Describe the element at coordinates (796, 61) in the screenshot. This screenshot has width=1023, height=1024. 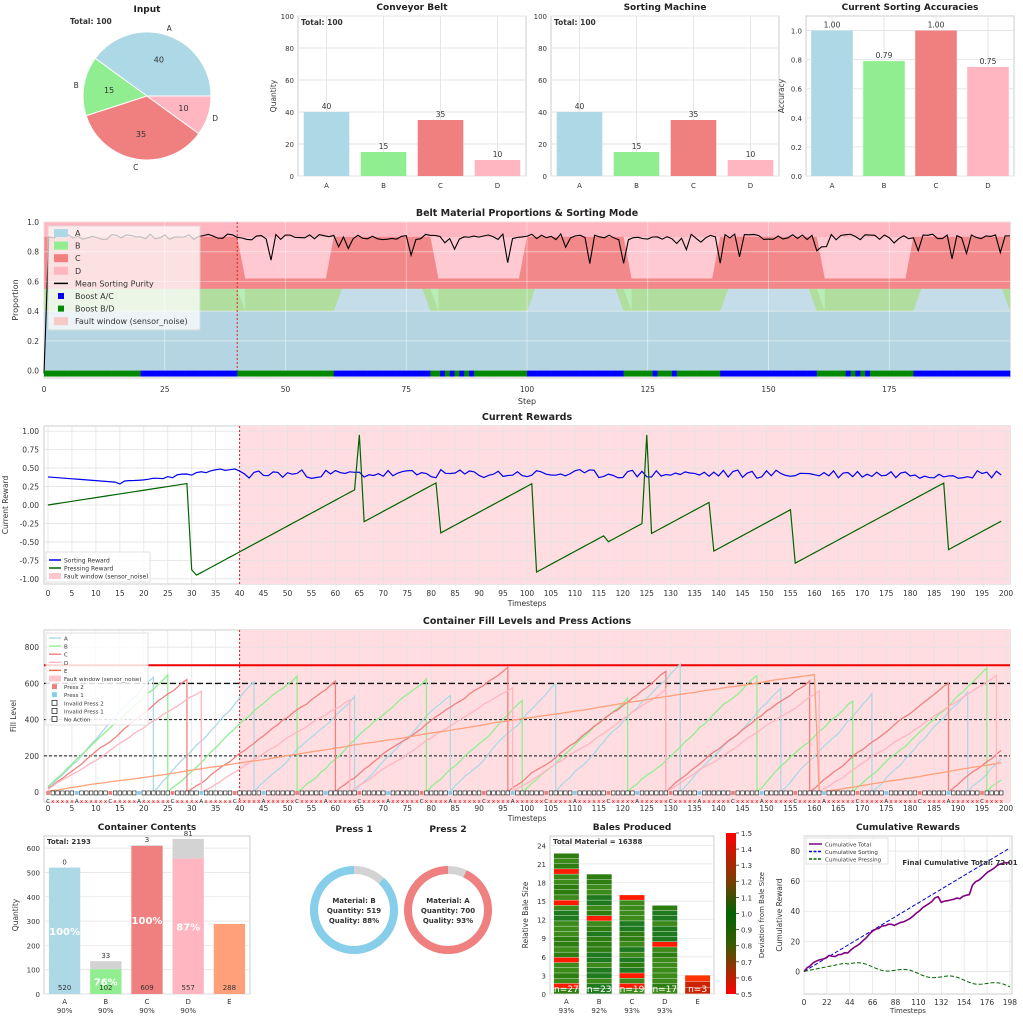
I see `accuracy-ytick: 0.8` at that location.